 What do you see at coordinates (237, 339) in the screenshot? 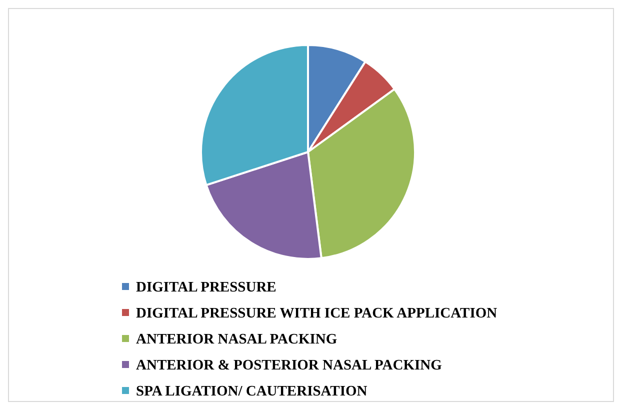
I see `legend-label: ANTERIOR NASAL PACKING` at bounding box center [237, 339].